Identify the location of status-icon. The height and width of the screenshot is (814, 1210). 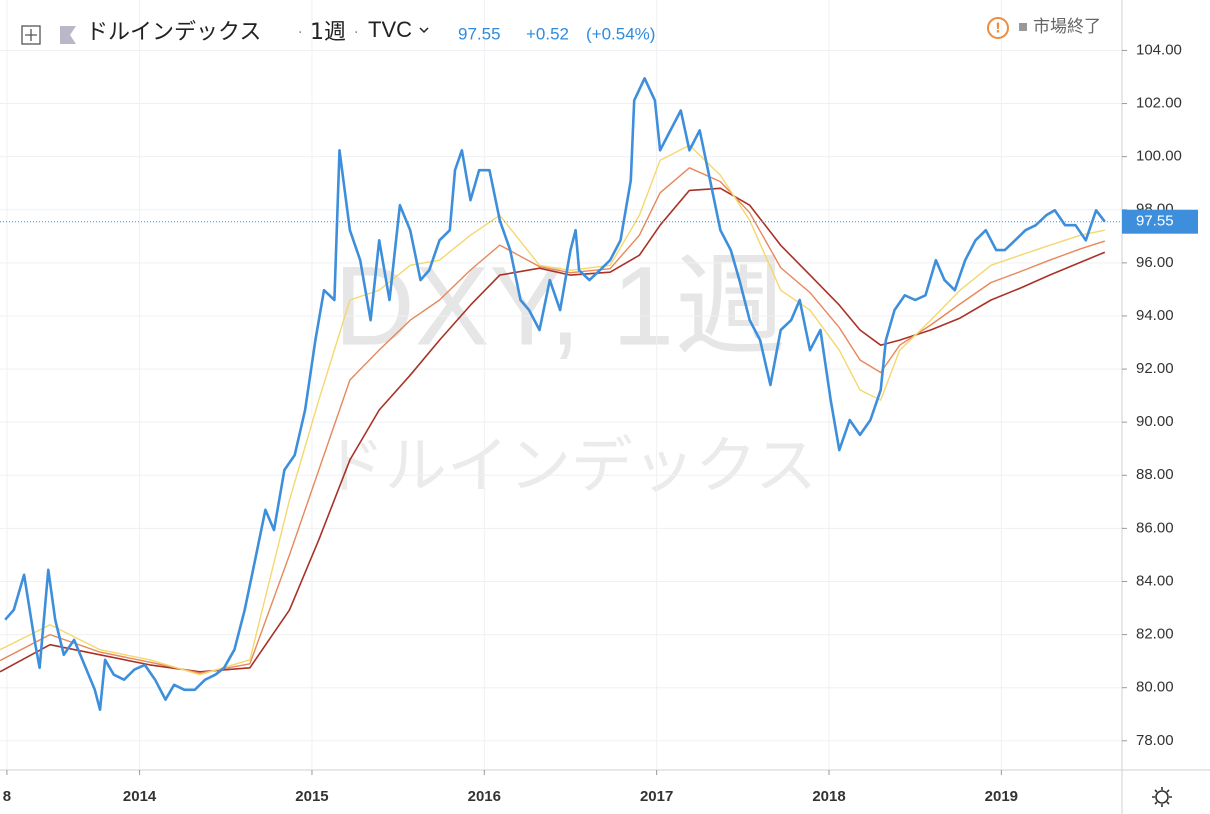
(998, 28).